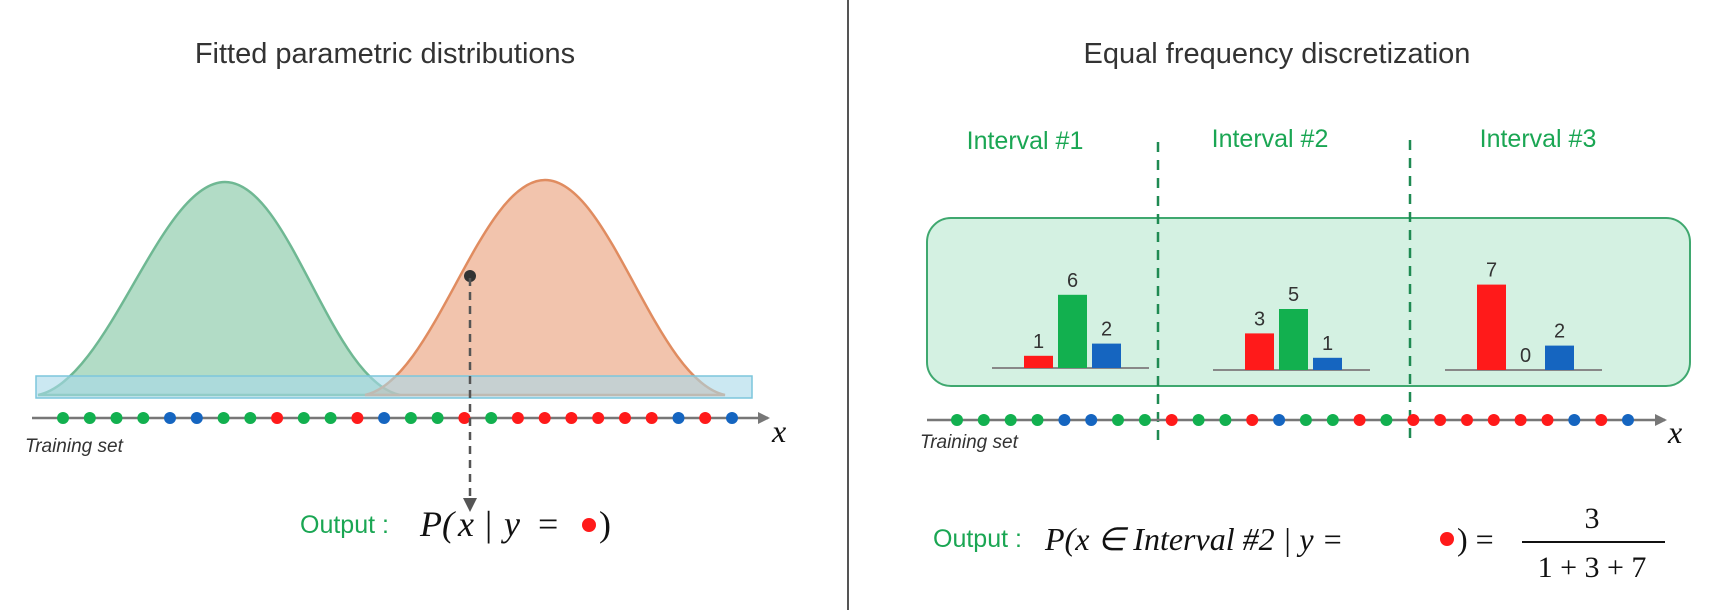 This screenshot has height=610, width=1710. Describe the element at coordinates (1072, 281) in the screenshot. I see `histogram-bar-label: 6` at that location.